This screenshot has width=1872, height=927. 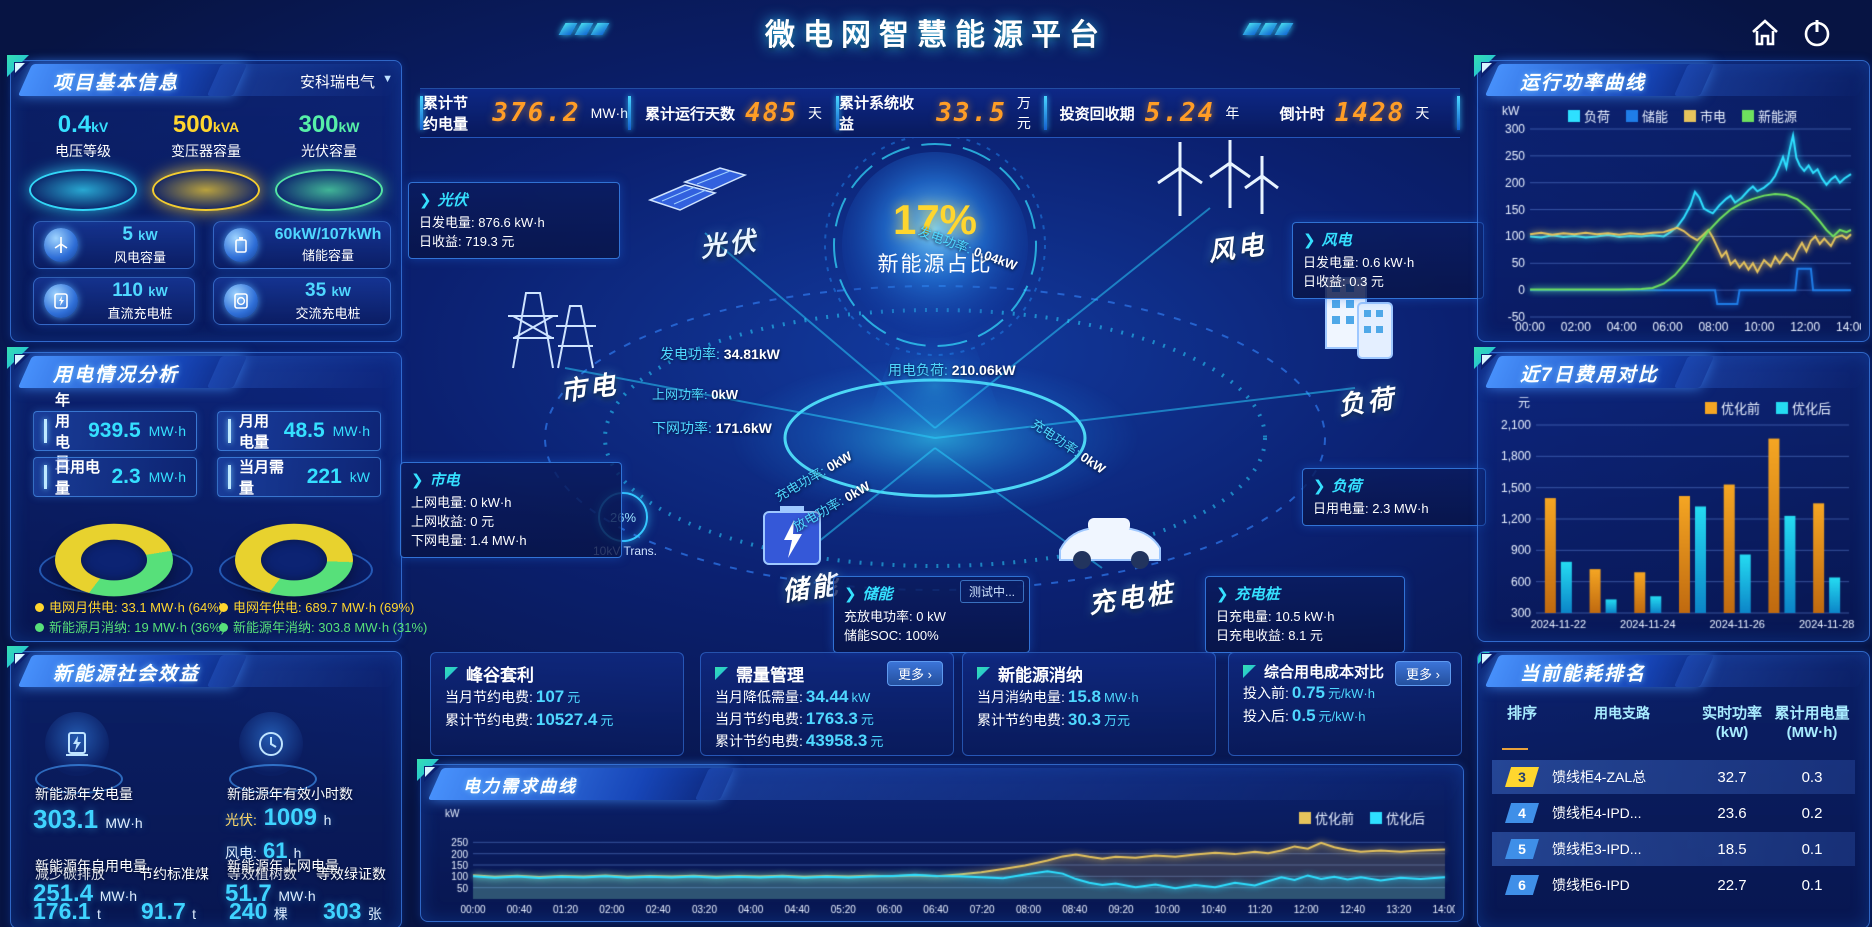 What do you see at coordinates (525, 114) in the screenshot?
I see `stat-saved-energy: 累计节约电量 376.2 MW·h` at bounding box center [525, 114].